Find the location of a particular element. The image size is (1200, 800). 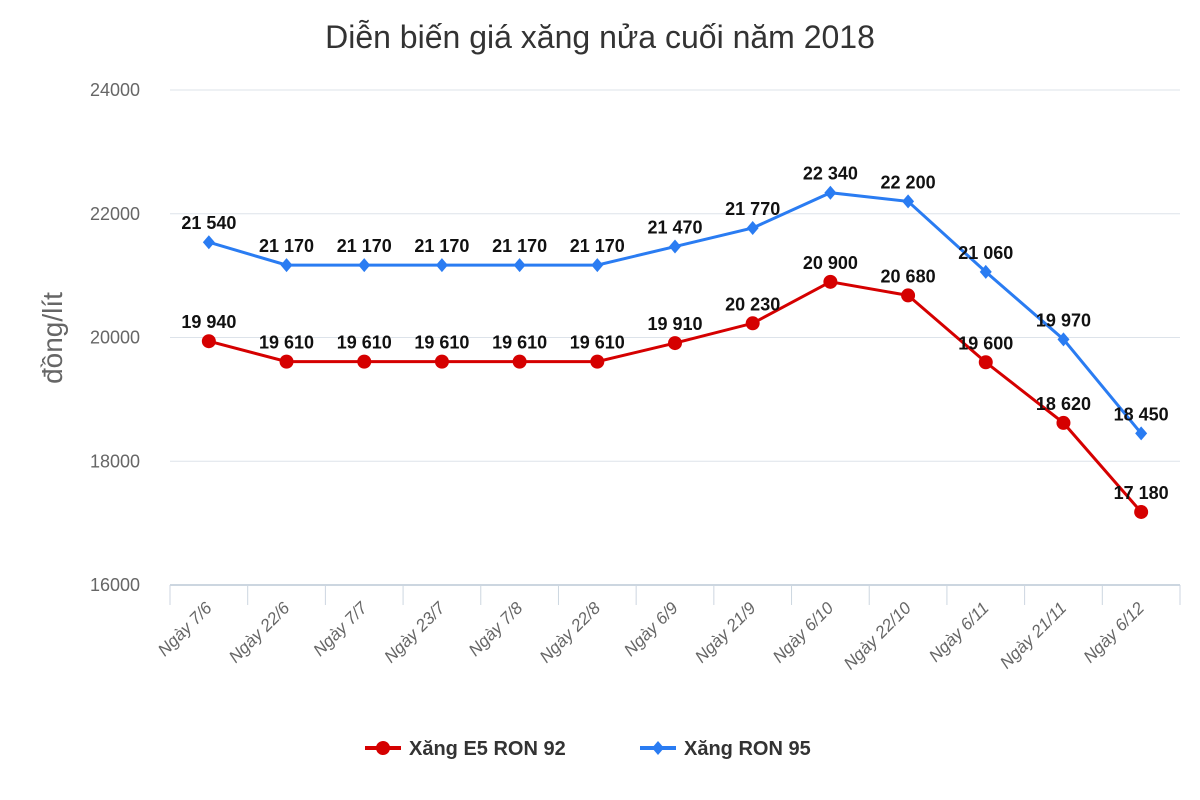

data-label: 19 970 is located at coordinates (1063, 320).